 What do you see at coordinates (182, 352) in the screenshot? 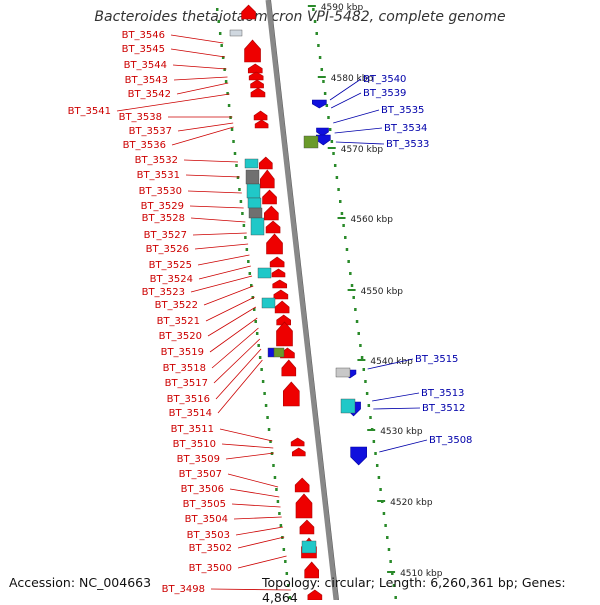
I see `forward-gene-label: BT_3519` at bounding box center [182, 352].